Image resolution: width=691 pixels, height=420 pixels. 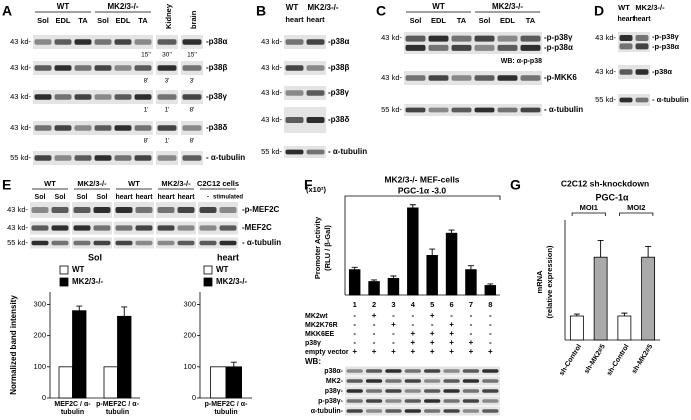 I want to click on lane-label: Kidney, so click(x=168, y=16).